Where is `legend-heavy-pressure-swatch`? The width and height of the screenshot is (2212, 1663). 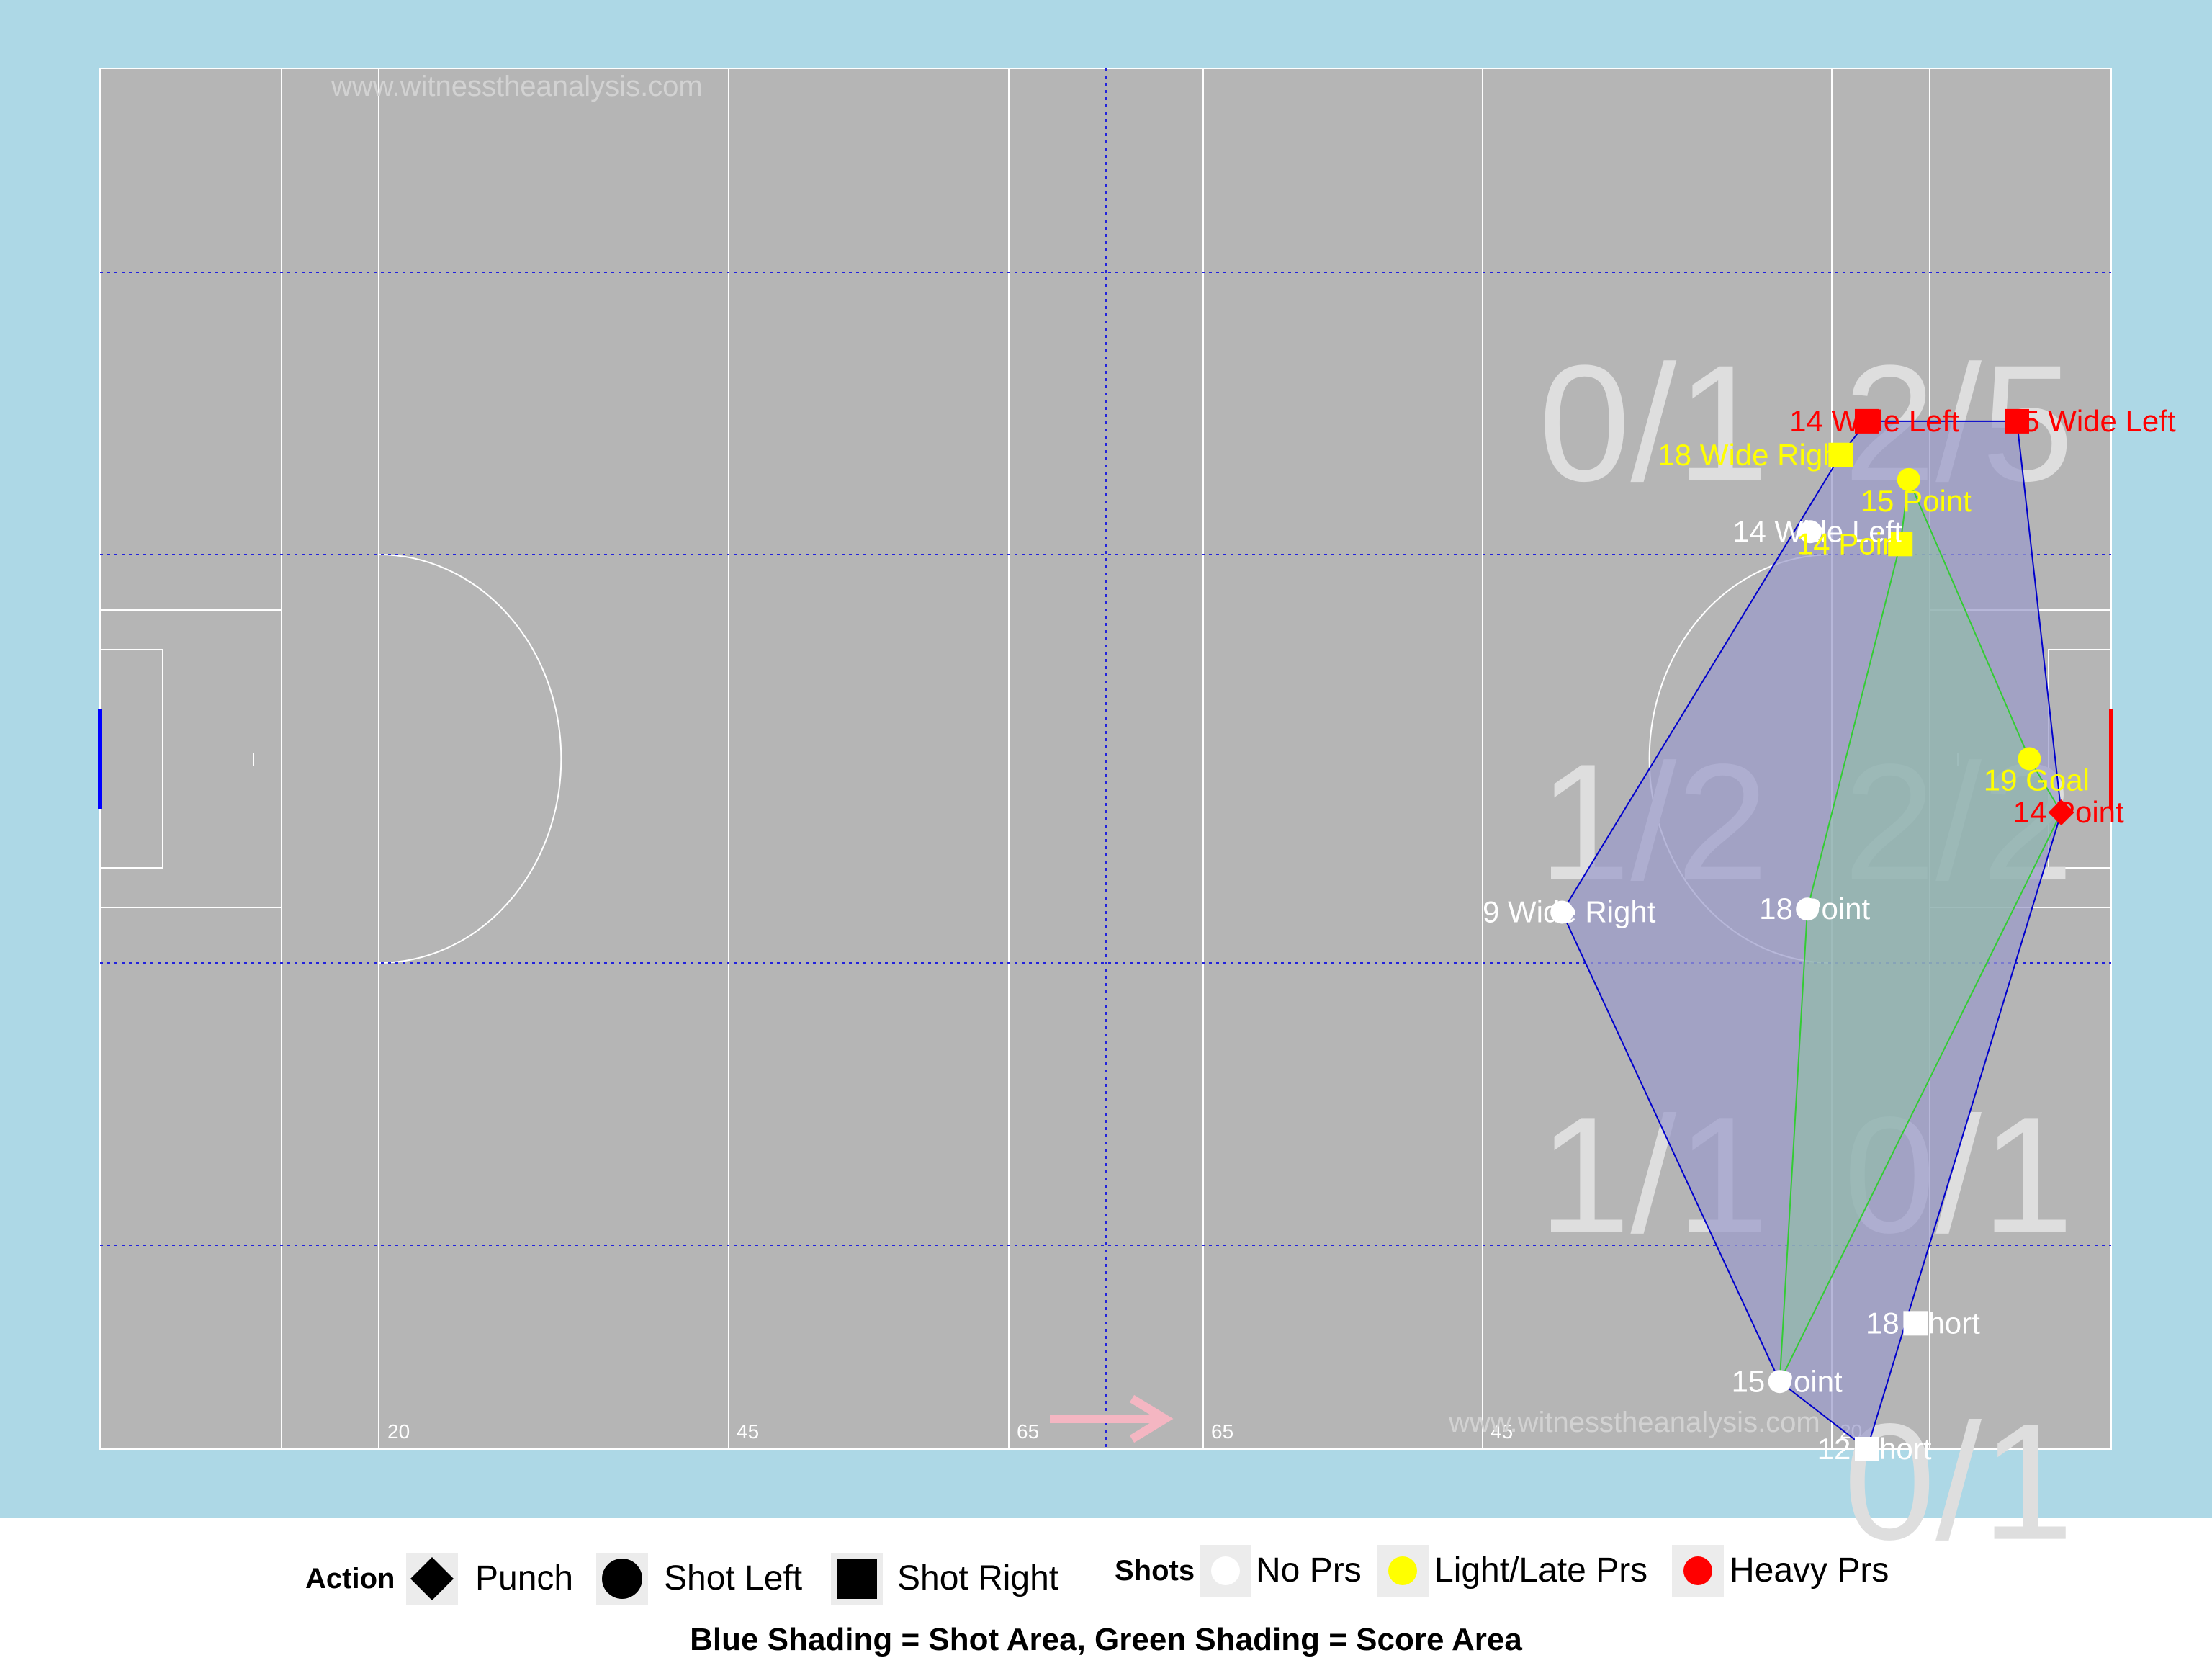
legend-heavy-pressure-swatch is located at coordinates (1698, 1570).